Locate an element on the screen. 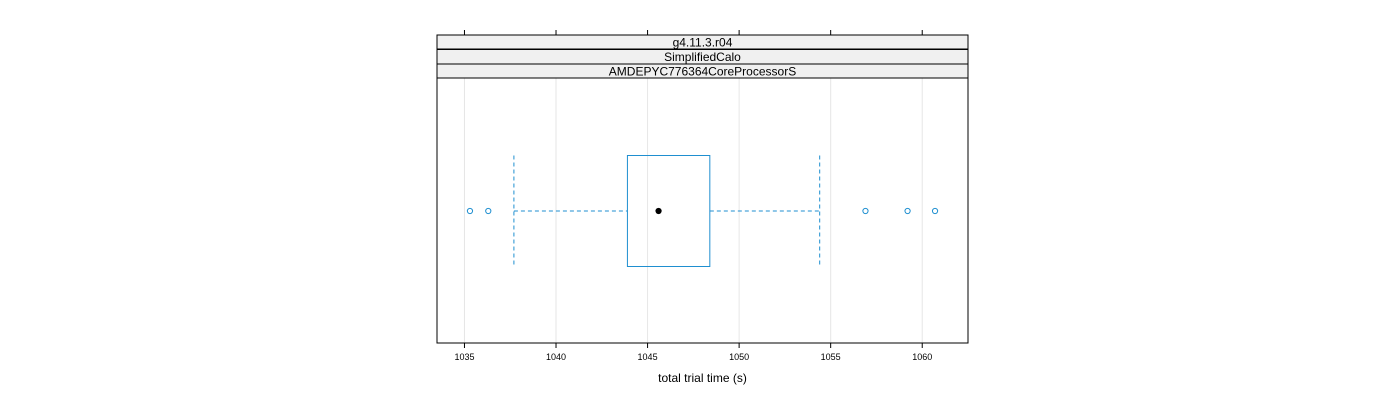  strip-label-3: AMDEPYC776364CoreProcessorS is located at coordinates (702, 72).